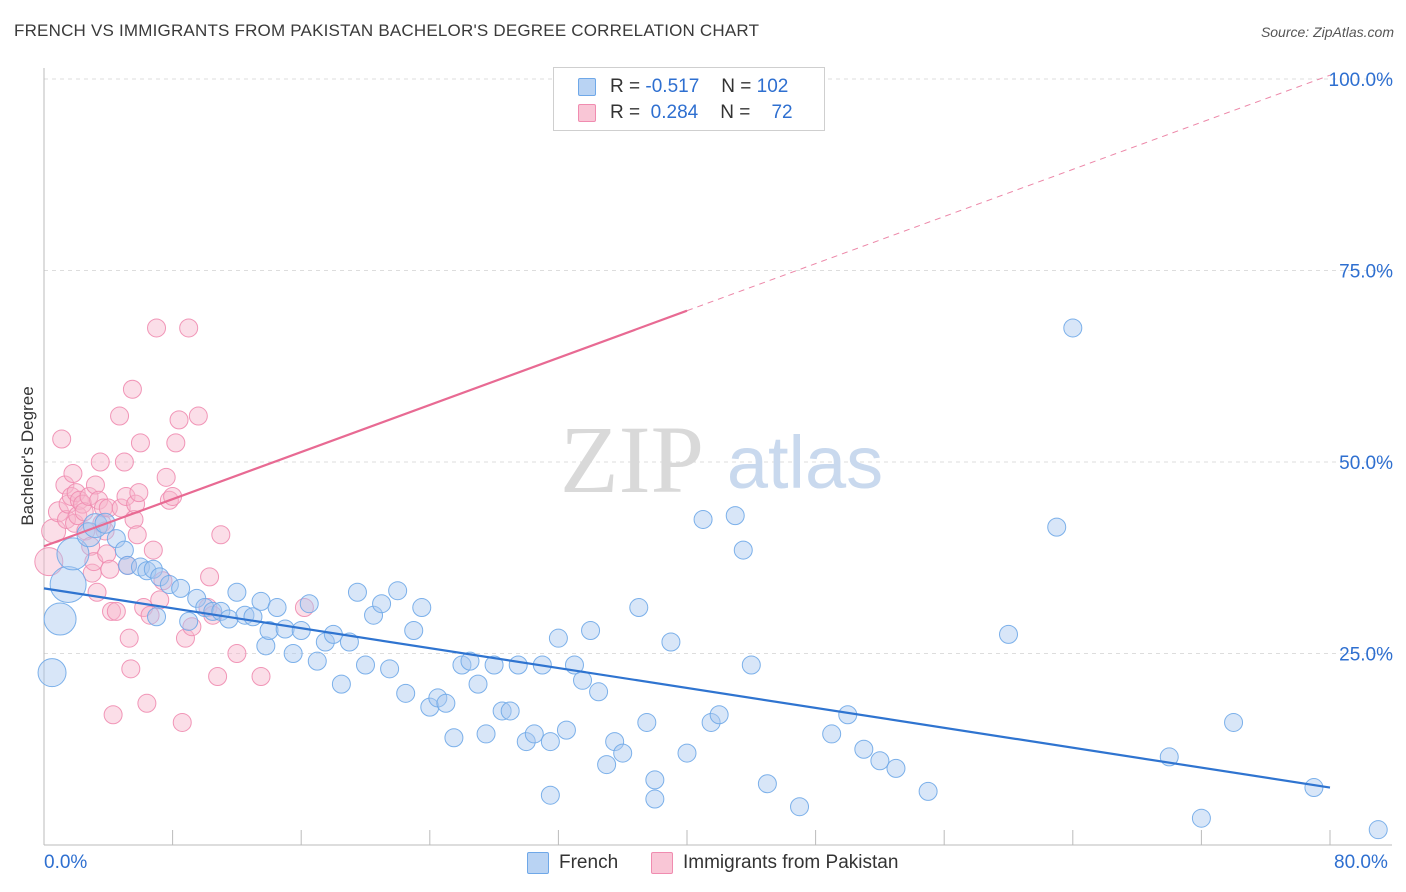 The image size is (1406, 892). What do you see at coordinates (1366, 272) in the screenshot?
I see `y-tick-label: 75.0%` at bounding box center [1366, 272].